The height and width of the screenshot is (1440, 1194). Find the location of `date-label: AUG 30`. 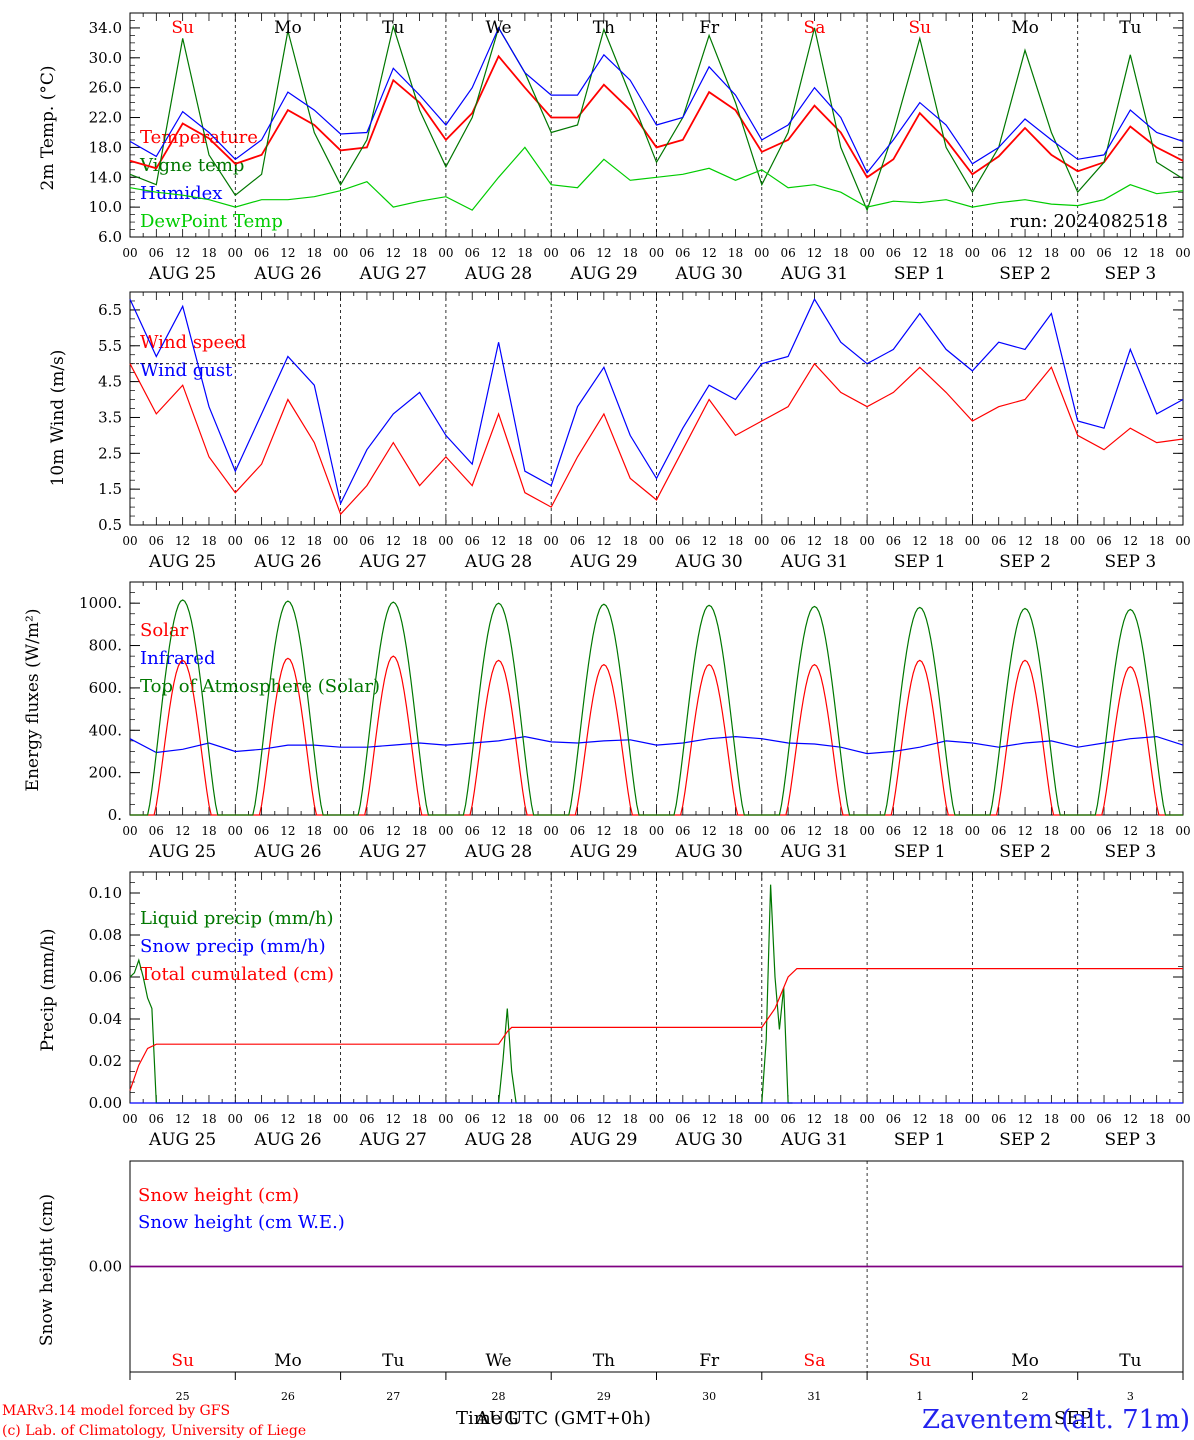

date-label: AUG 30 is located at coordinates (709, 274).